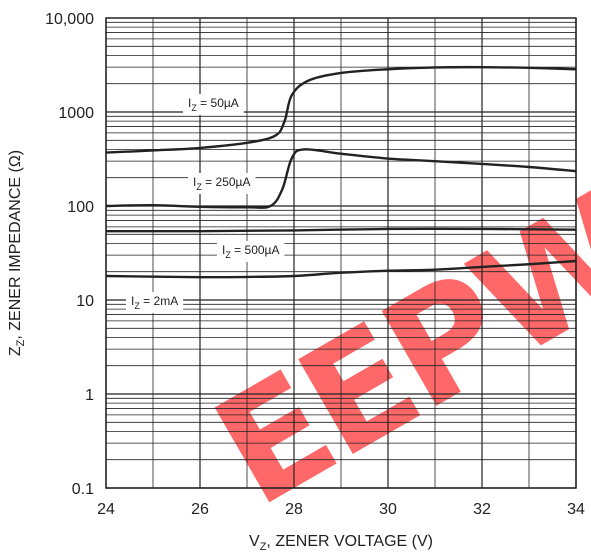 This screenshot has width=591, height=558. What do you see at coordinates (294, 509) in the screenshot?
I see `x-tick-label: 28` at bounding box center [294, 509].